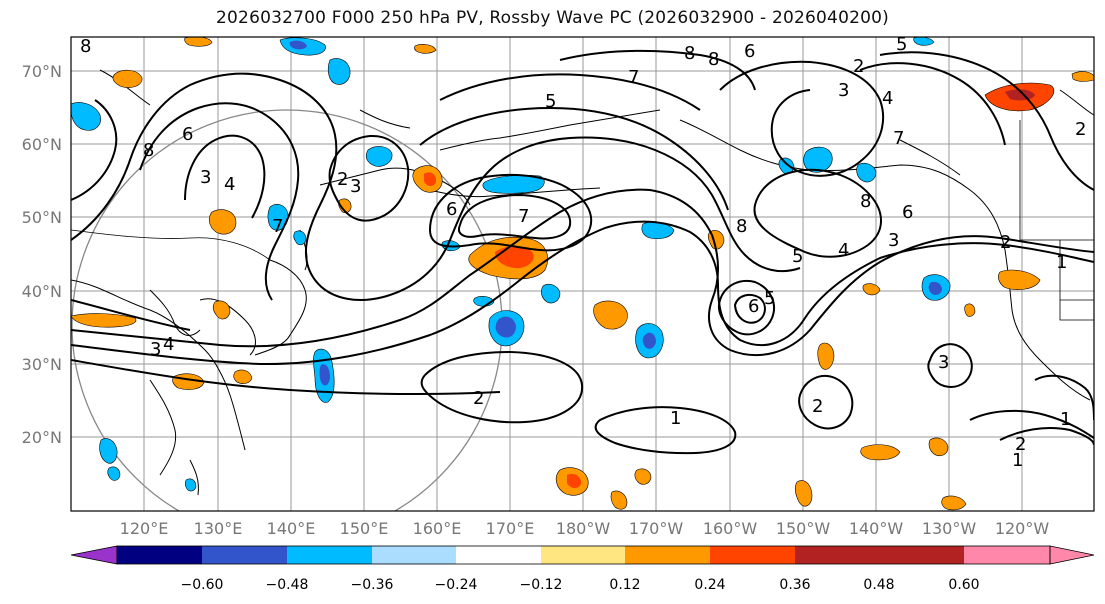 This screenshot has height=604, width=1105. Describe the element at coordinates (949, 528) in the screenshot. I see `lon-label: 130°W` at that location.